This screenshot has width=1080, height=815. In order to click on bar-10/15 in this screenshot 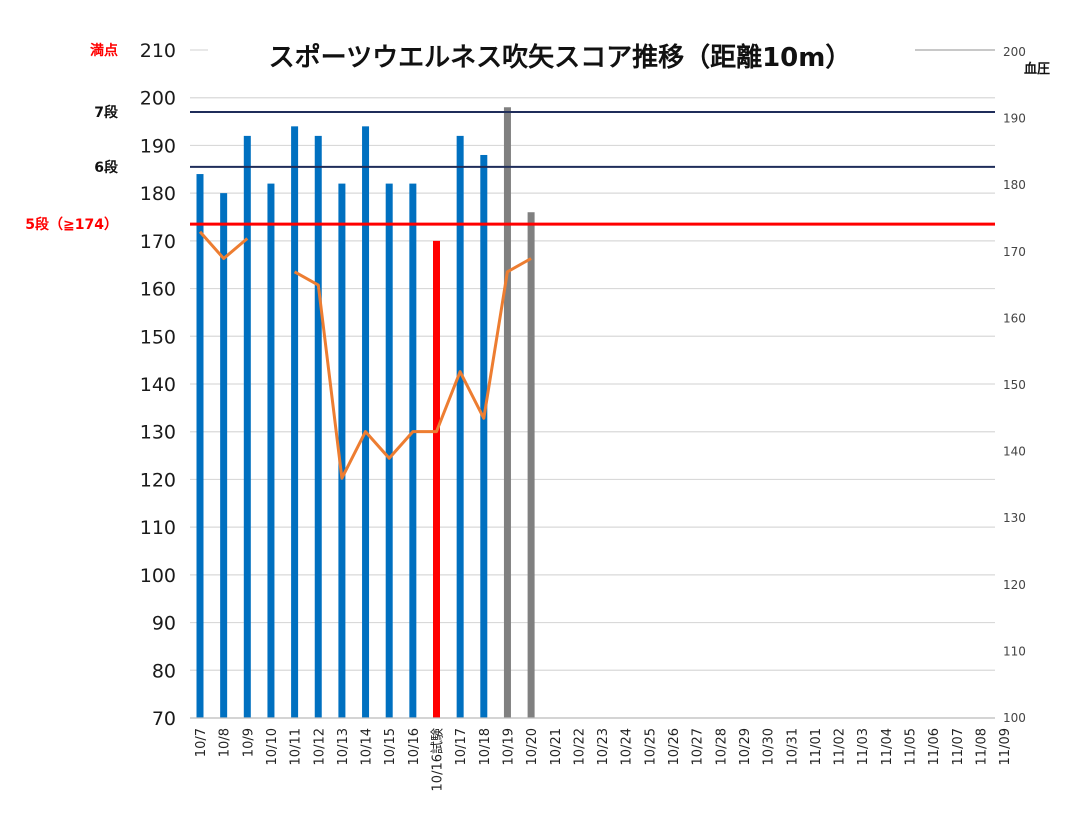, I will do `click(389, 451)`.